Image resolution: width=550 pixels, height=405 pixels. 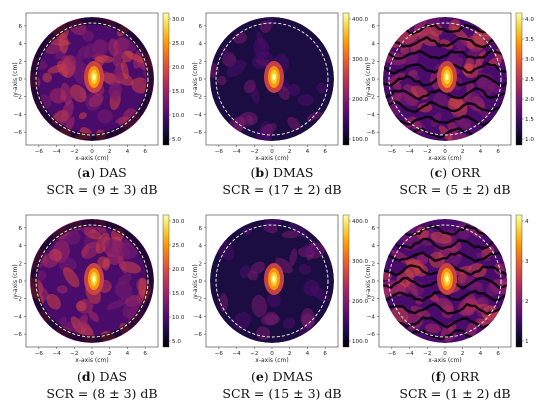 What do you see at coordinates (178, 68) in the screenshot?
I see `colorbar-tick-label: 20.0` at bounding box center [178, 68].